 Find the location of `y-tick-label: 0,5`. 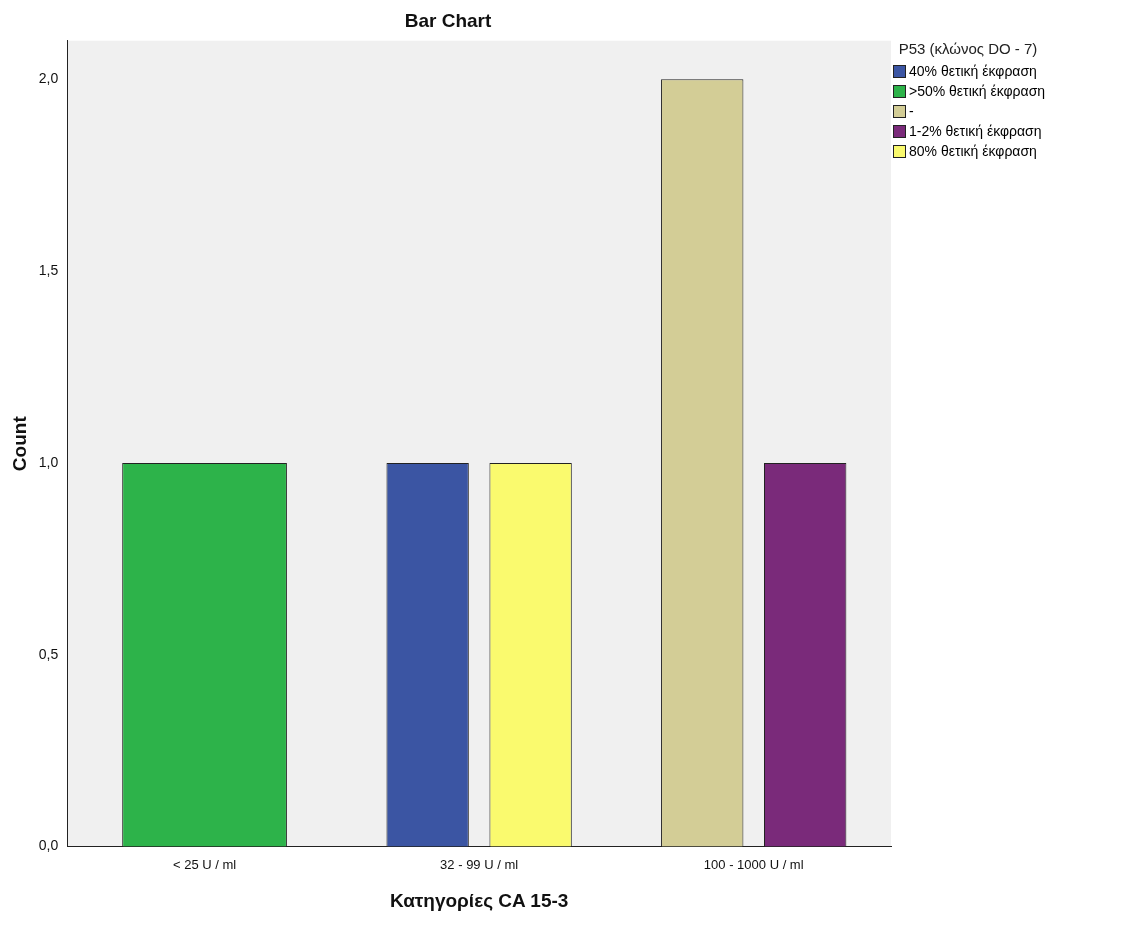

y-tick-label: 0,5 is located at coordinates (48, 653).